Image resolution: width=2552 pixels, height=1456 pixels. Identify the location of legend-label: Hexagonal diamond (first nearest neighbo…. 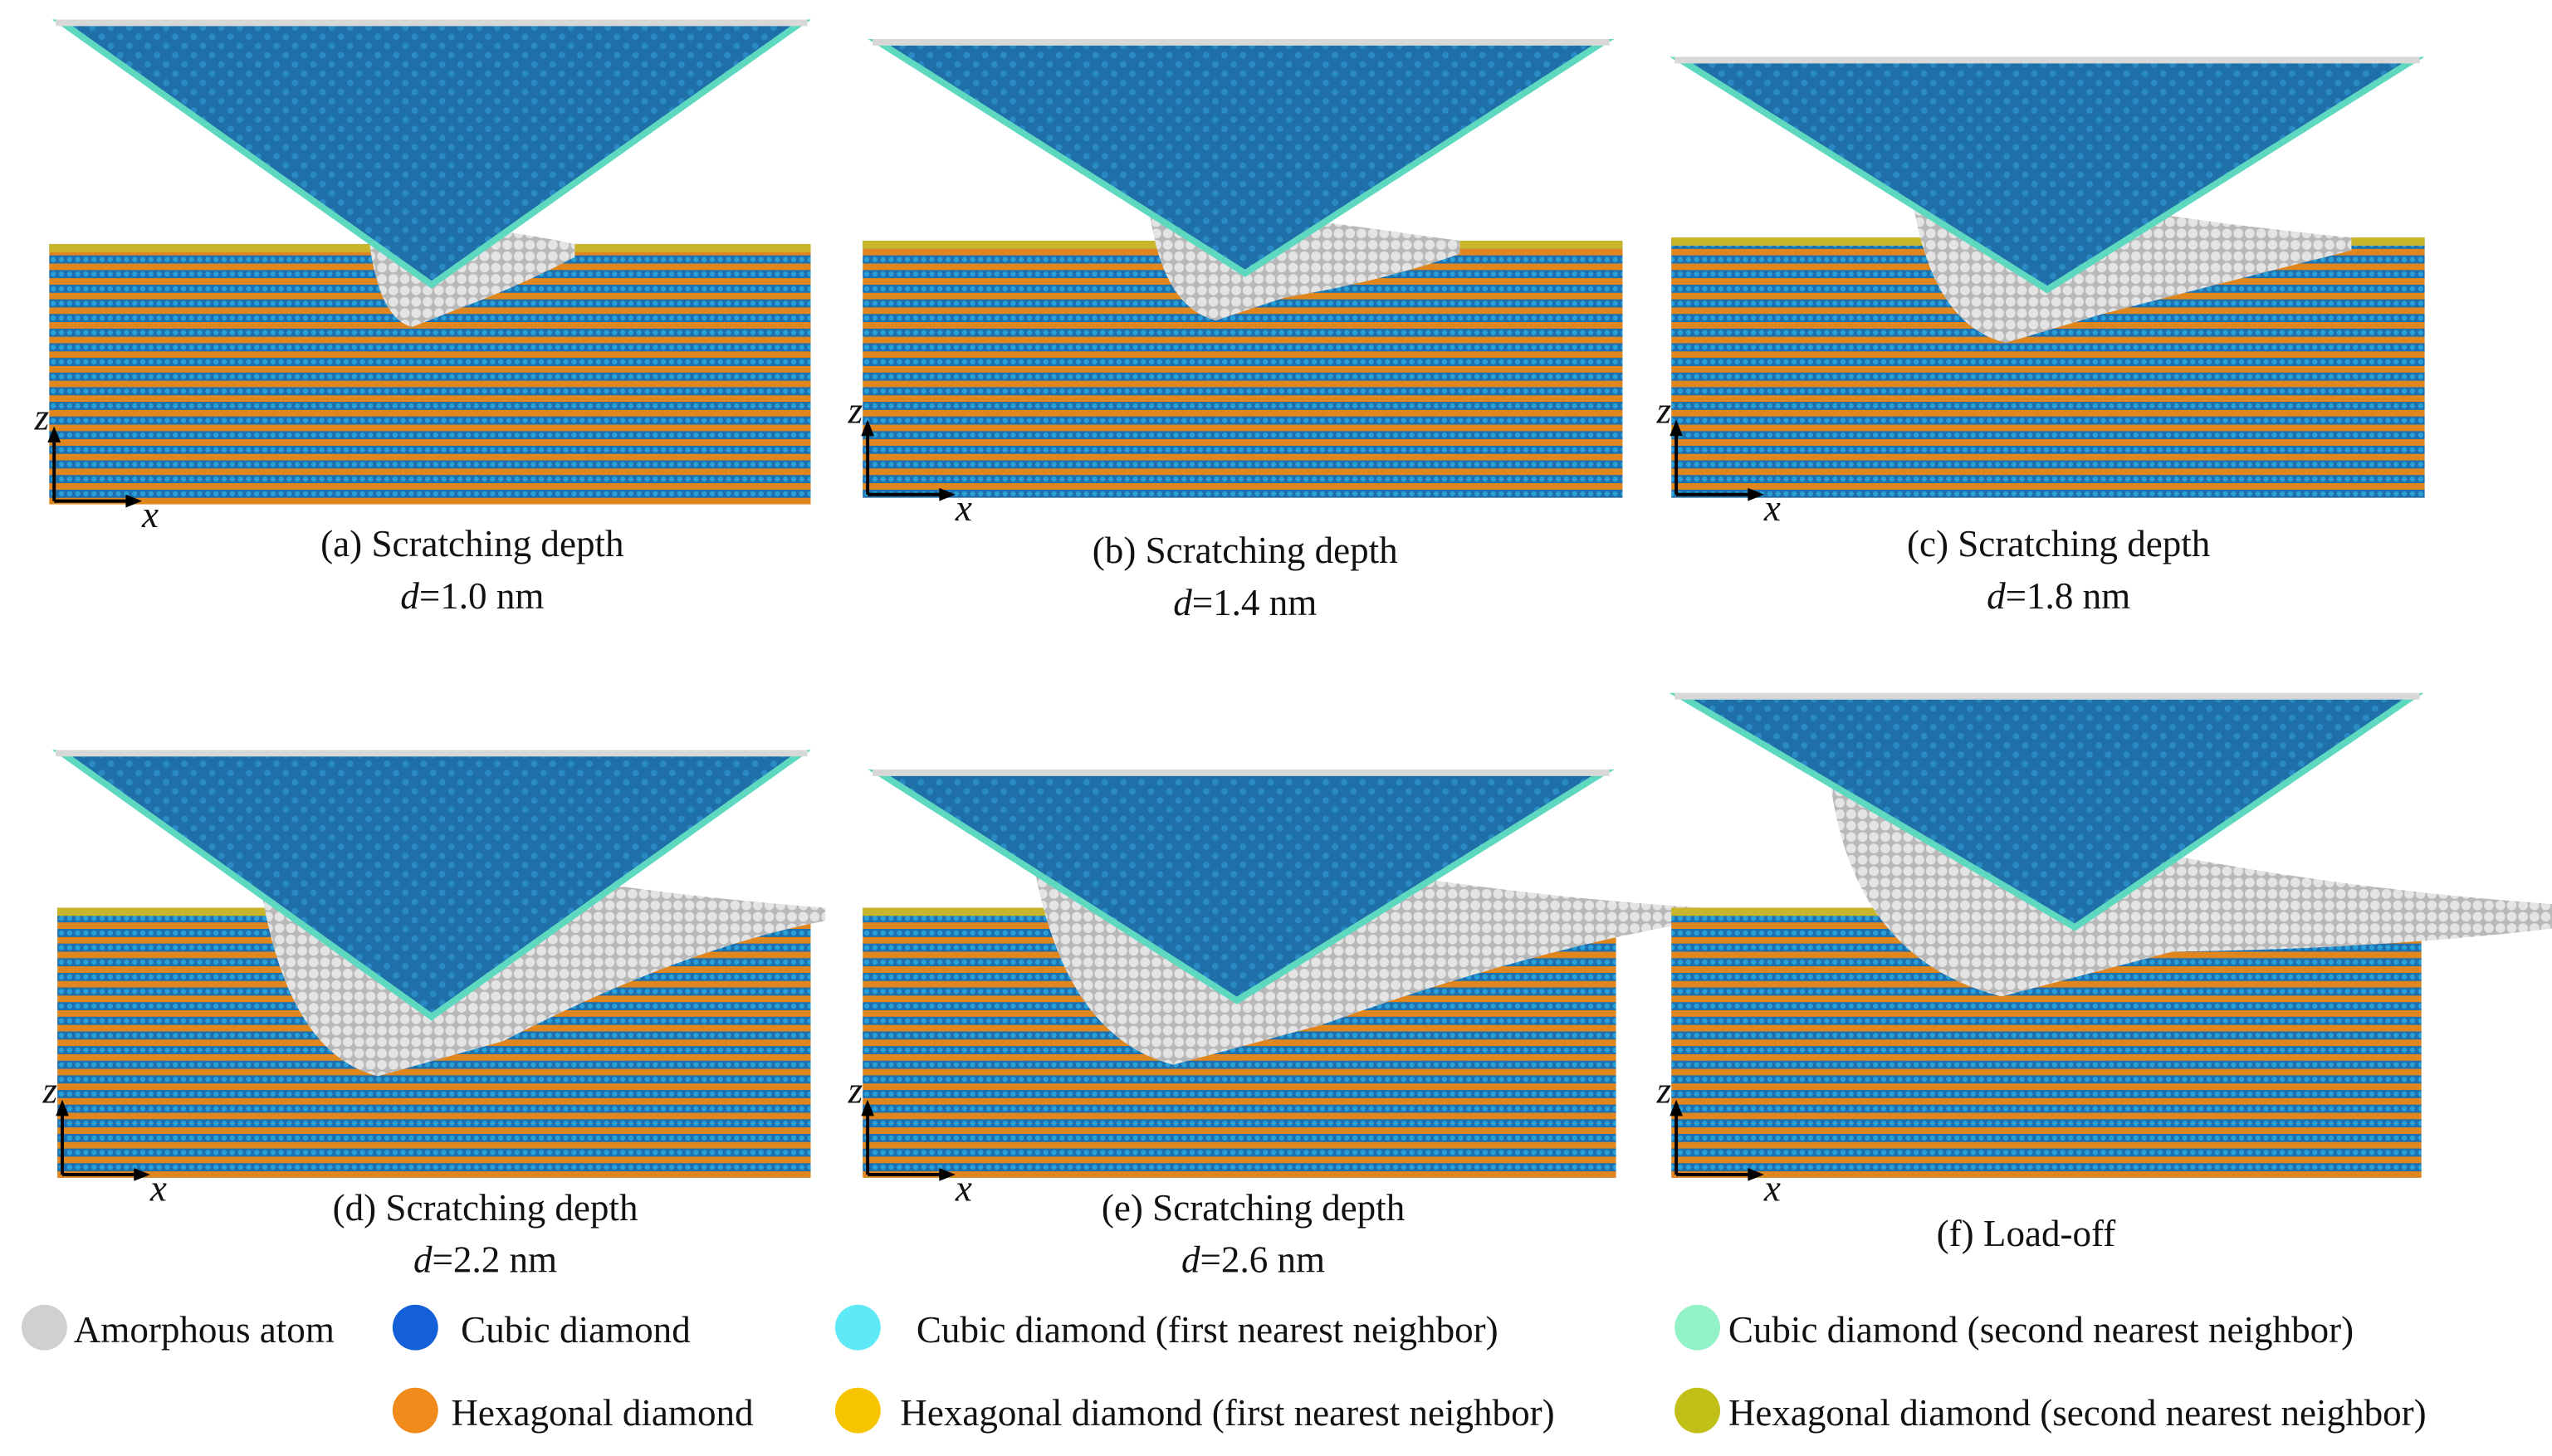
(1227, 1413).